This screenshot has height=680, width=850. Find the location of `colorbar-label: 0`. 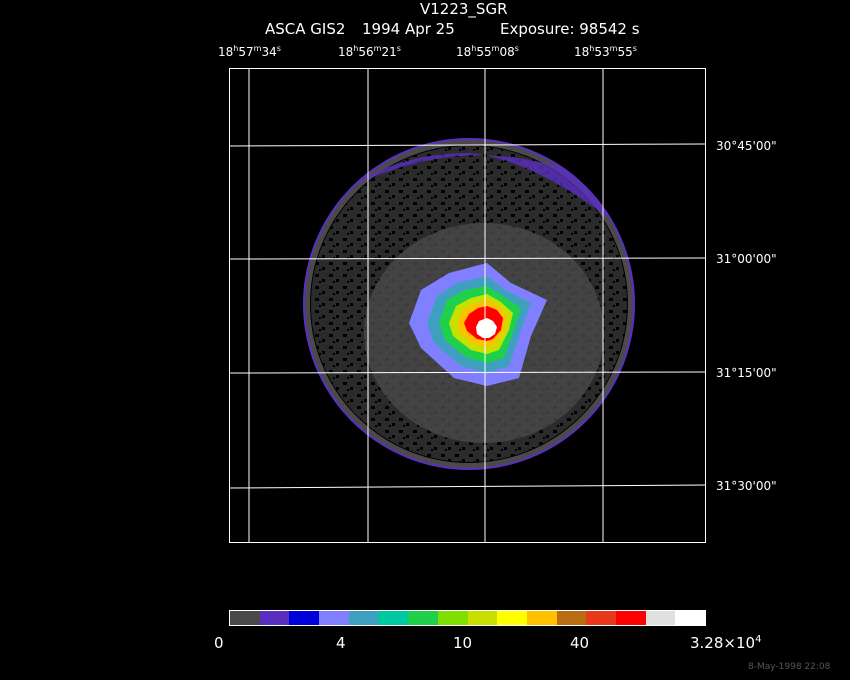

colorbar-label: 0 is located at coordinates (219, 643).